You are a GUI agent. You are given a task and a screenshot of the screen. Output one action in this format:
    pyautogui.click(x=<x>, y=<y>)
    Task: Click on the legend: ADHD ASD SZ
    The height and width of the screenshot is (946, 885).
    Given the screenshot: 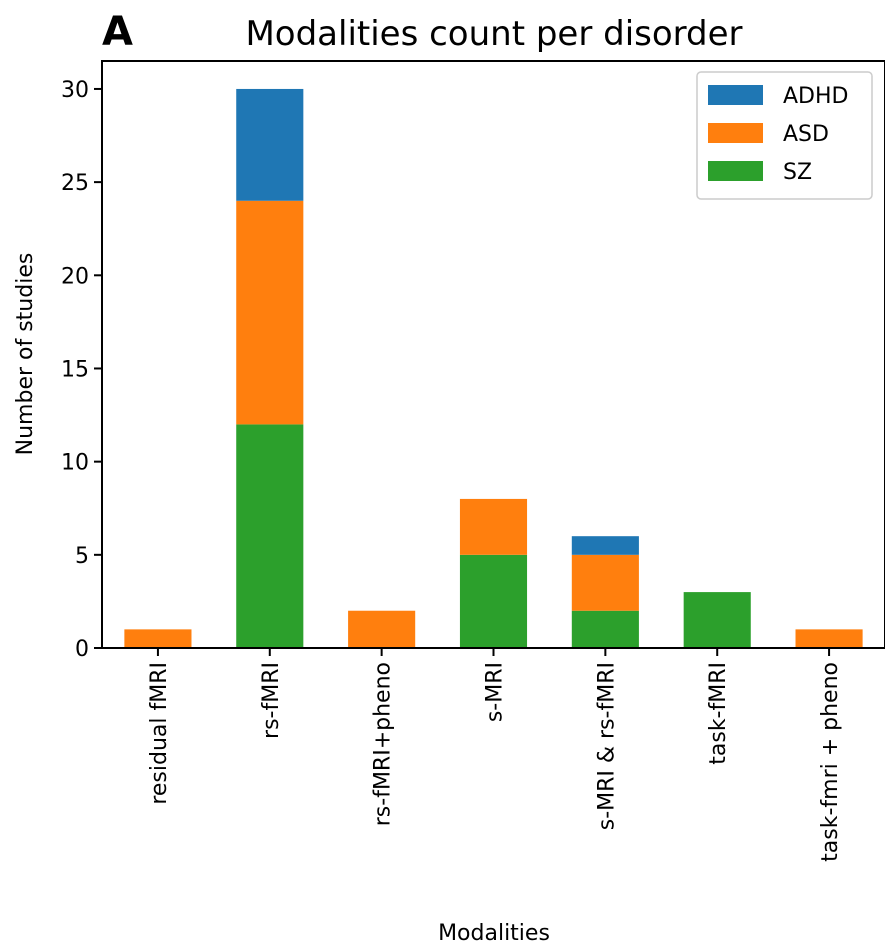 What is the action you would take?
    pyautogui.click(x=784, y=135)
    